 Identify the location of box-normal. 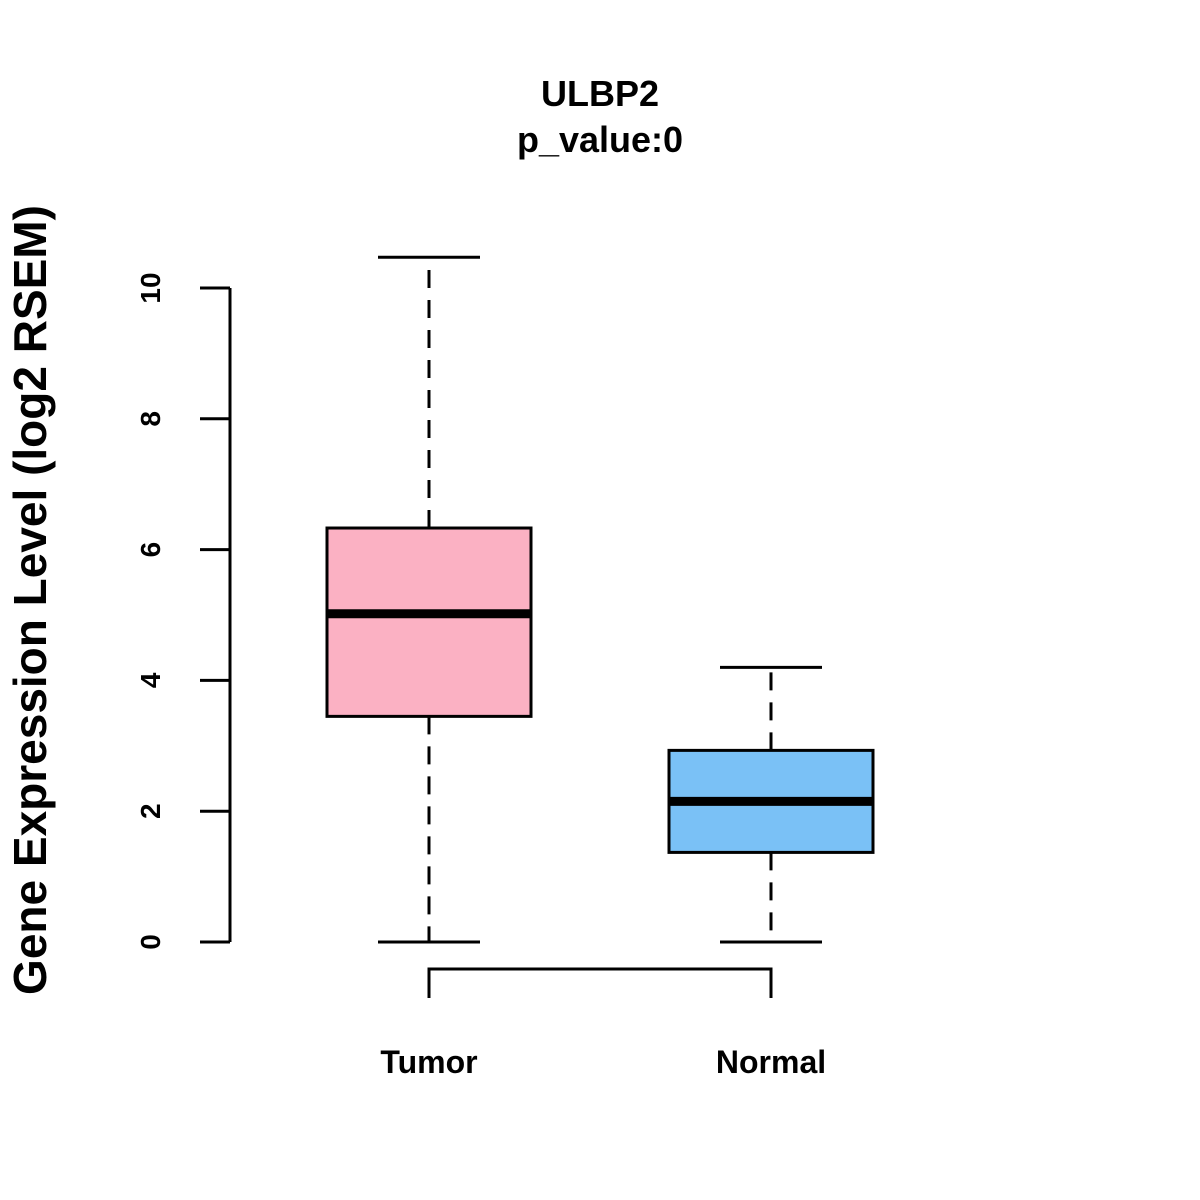
(771, 804).